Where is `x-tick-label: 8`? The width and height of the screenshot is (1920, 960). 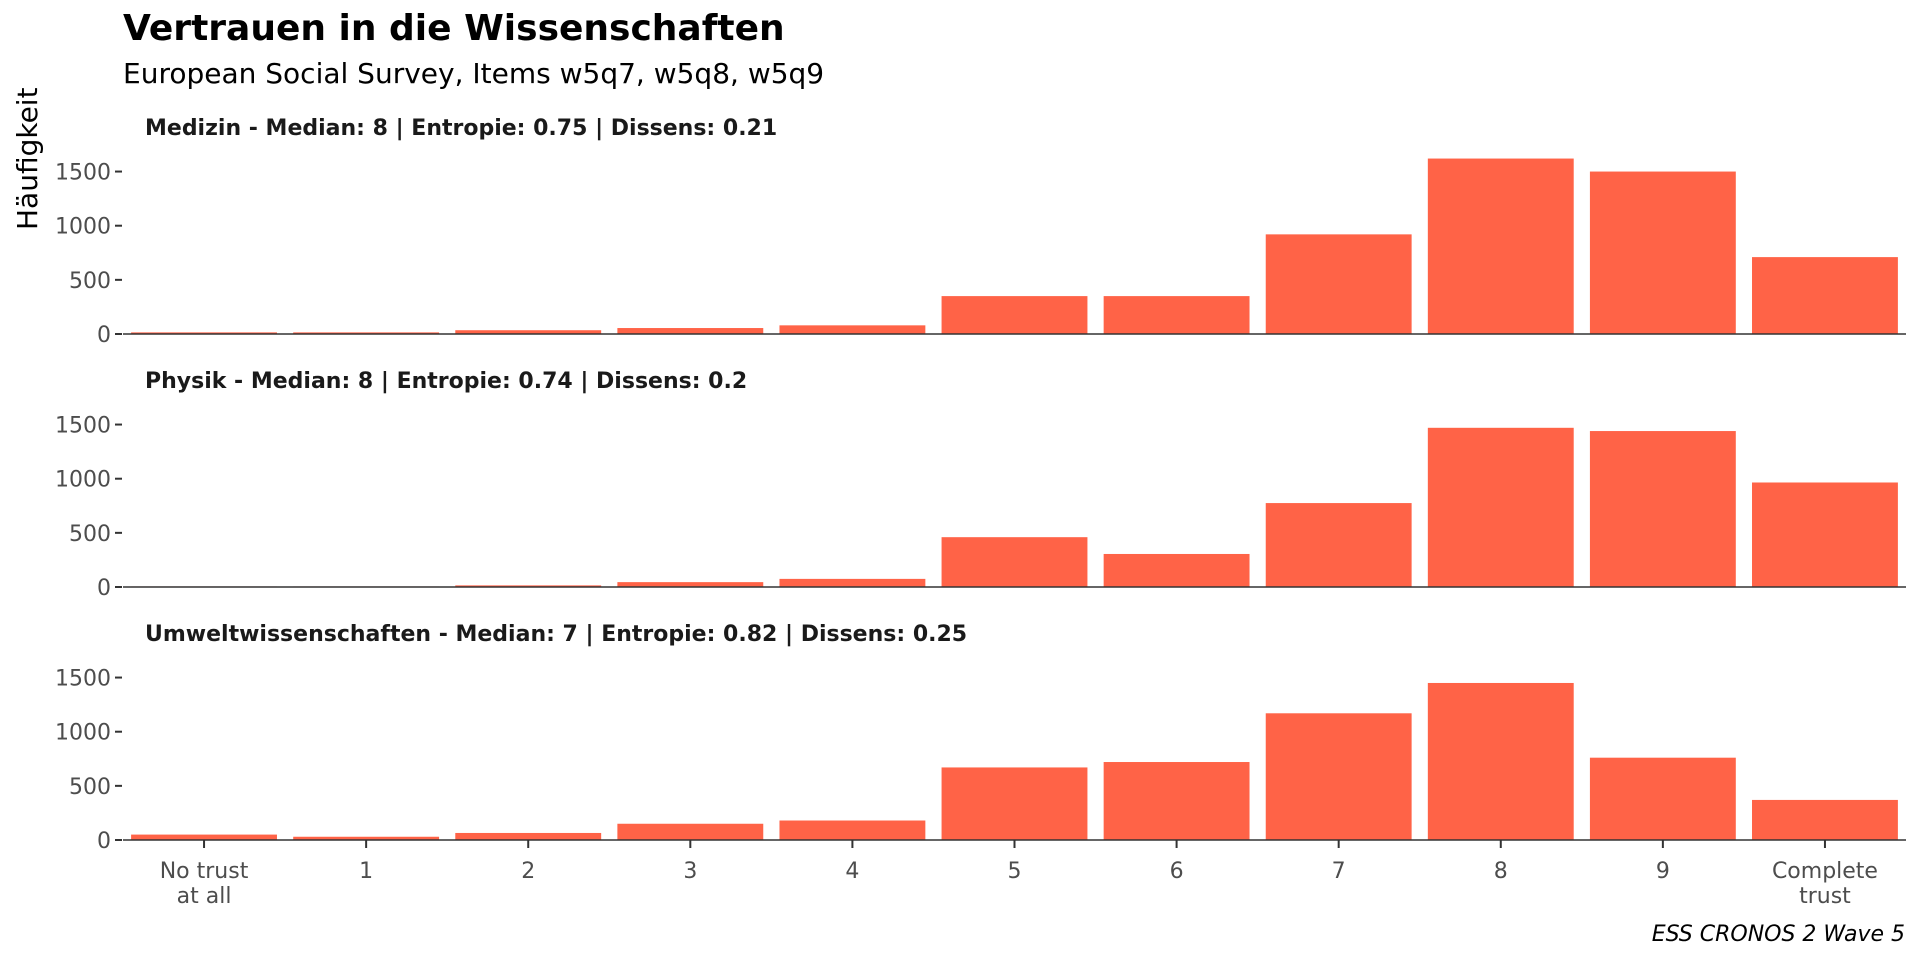
x-tick-label: 8 is located at coordinates (1501, 871).